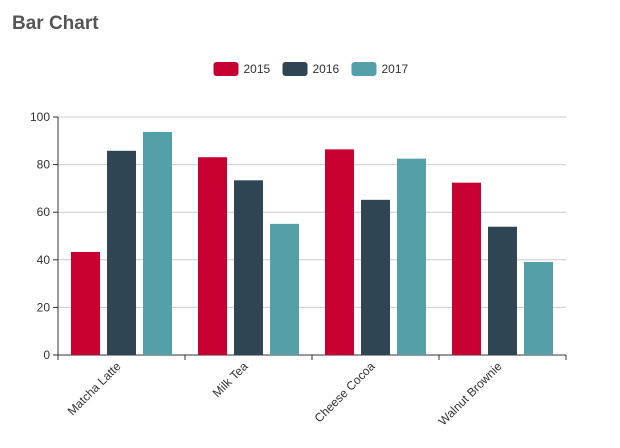 This screenshot has height=448, width=620. I want to click on legend-item-2016: 2016, so click(311, 69).